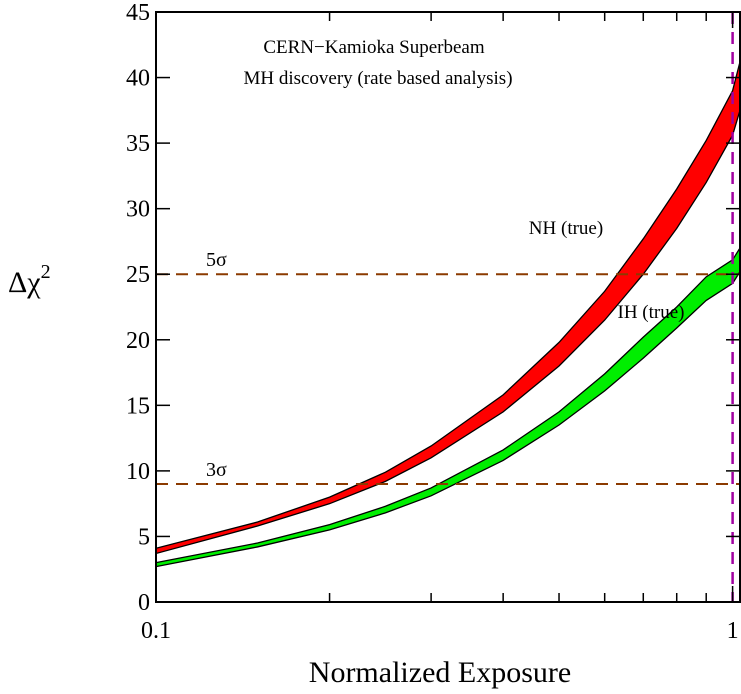 Image resolution: width=741 pixels, height=694 pixels. I want to click on y-axis-label-superscript: 2, so click(46, 272).